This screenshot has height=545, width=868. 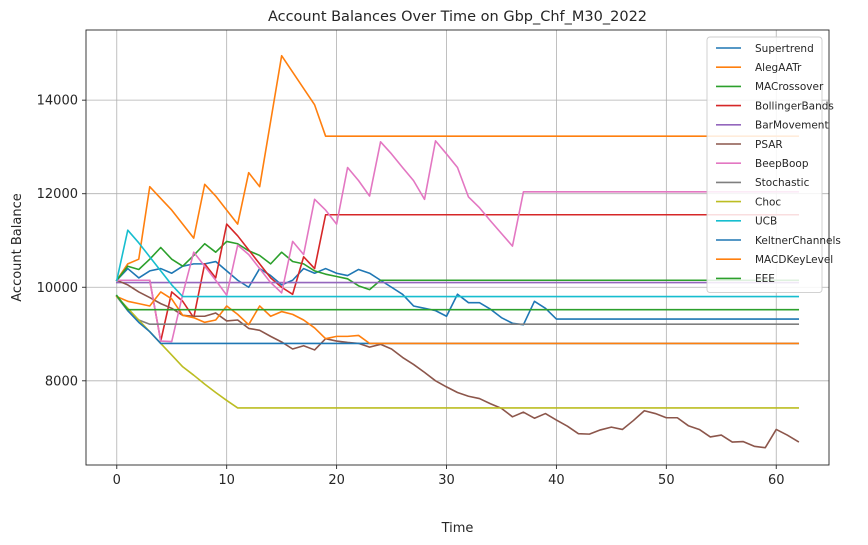 What do you see at coordinates (666, 480) in the screenshot?
I see `x-tick-label: 50` at bounding box center [666, 480].